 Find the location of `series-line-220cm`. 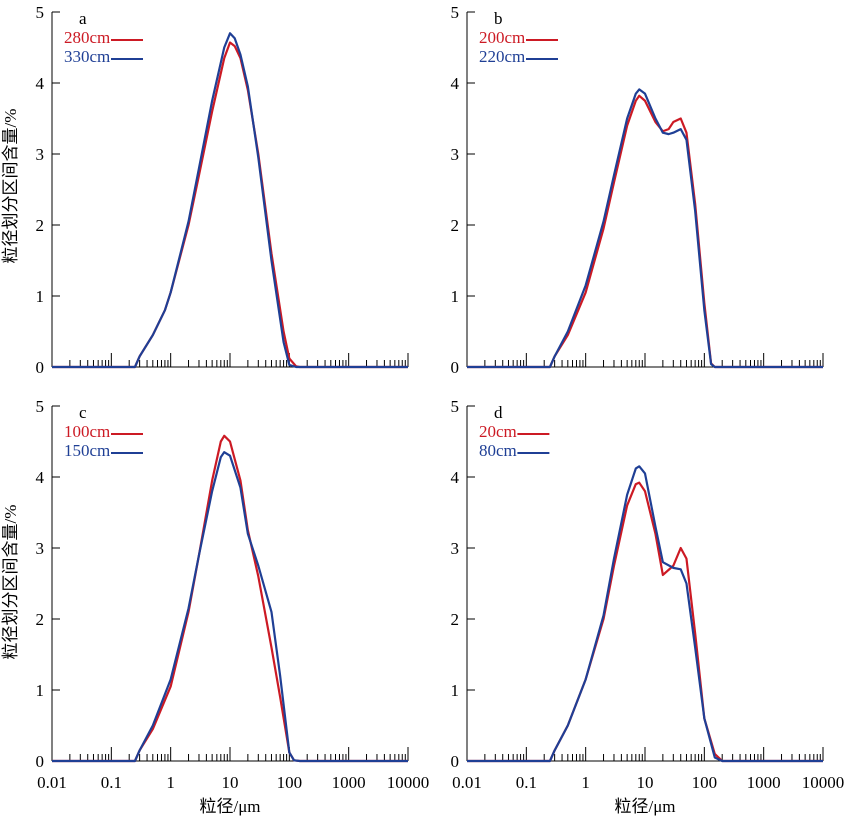

series-line-220cm is located at coordinates (645, 228).